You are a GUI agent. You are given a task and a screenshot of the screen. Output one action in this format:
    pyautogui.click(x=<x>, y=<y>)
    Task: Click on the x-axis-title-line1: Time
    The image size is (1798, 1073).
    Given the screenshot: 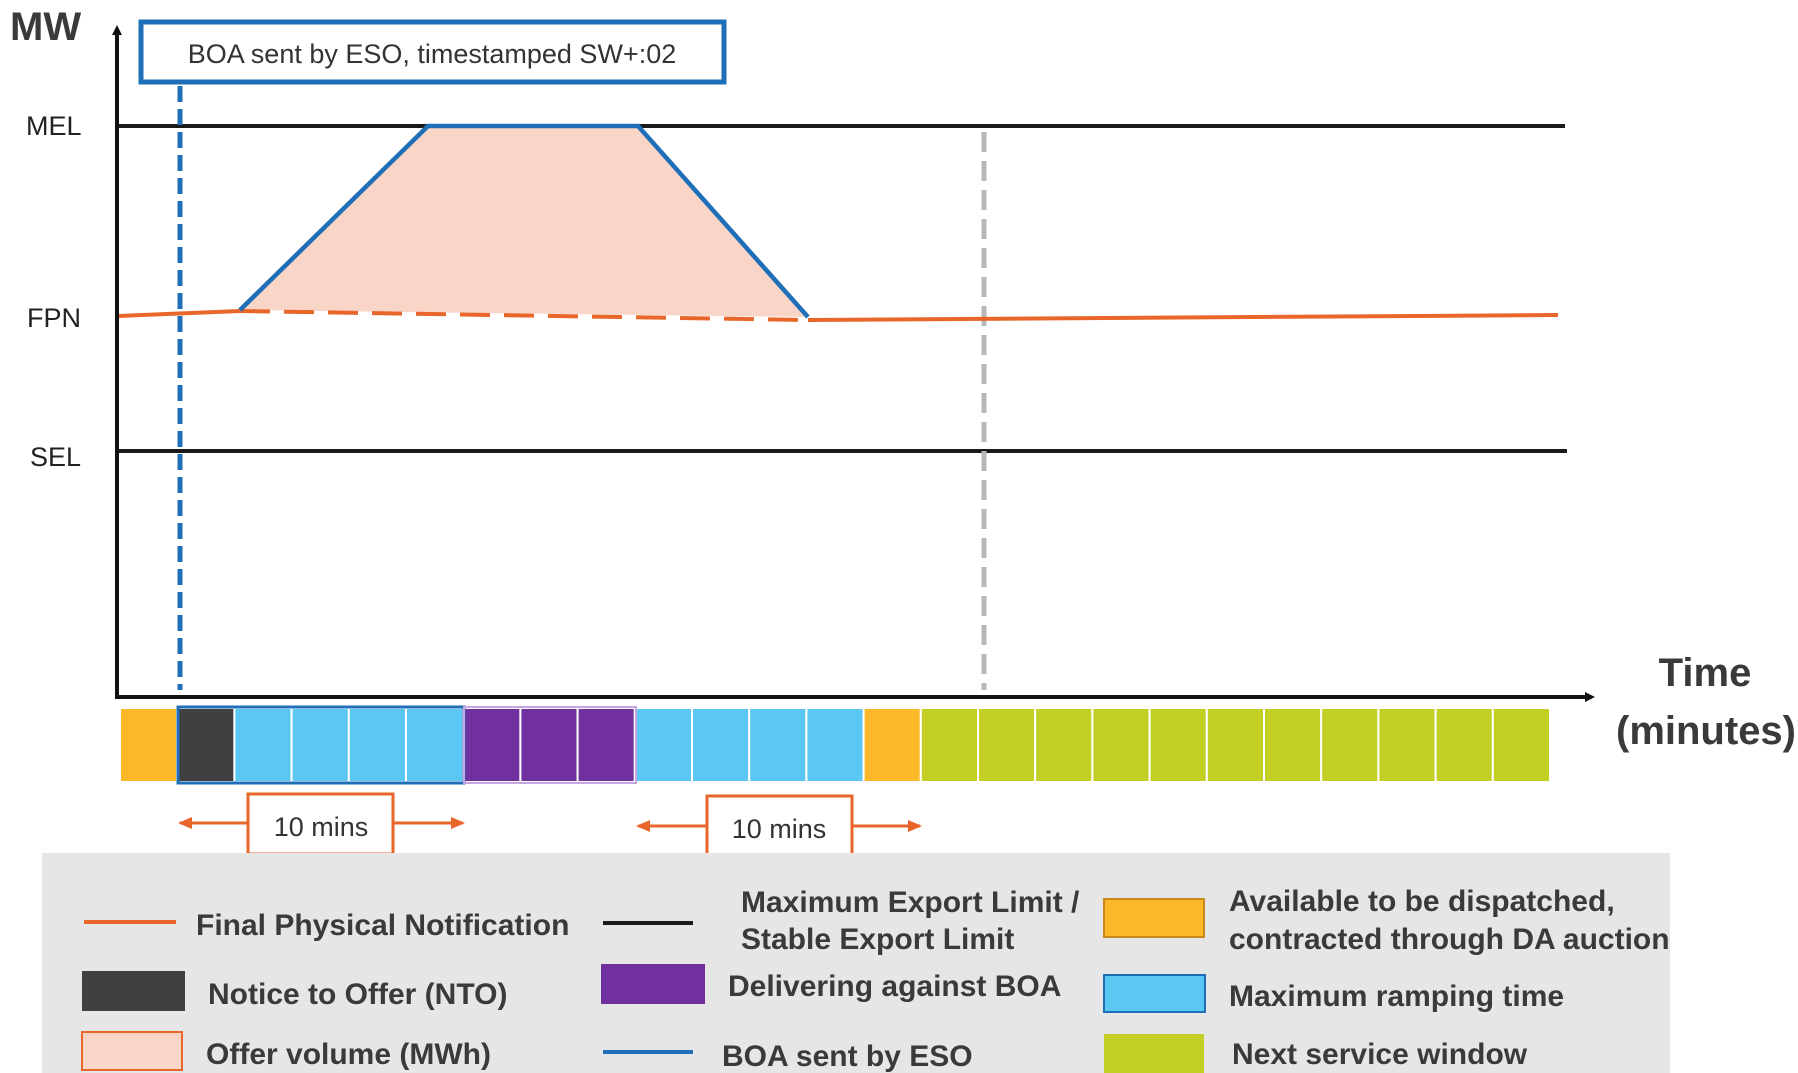 What is the action you would take?
    pyautogui.click(x=1705, y=673)
    